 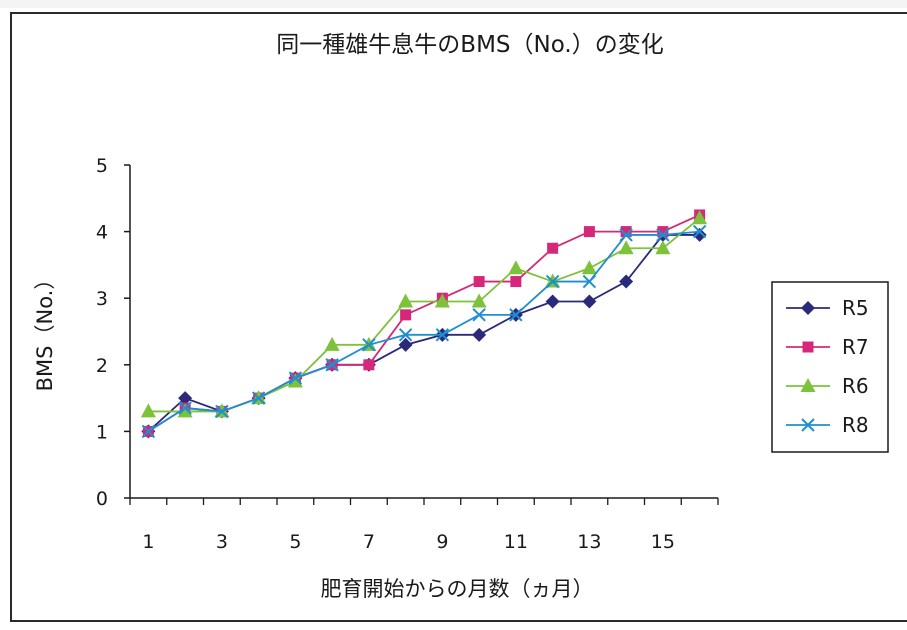 I want to click on x-tick-label: 11, so click(x=516, y=542).